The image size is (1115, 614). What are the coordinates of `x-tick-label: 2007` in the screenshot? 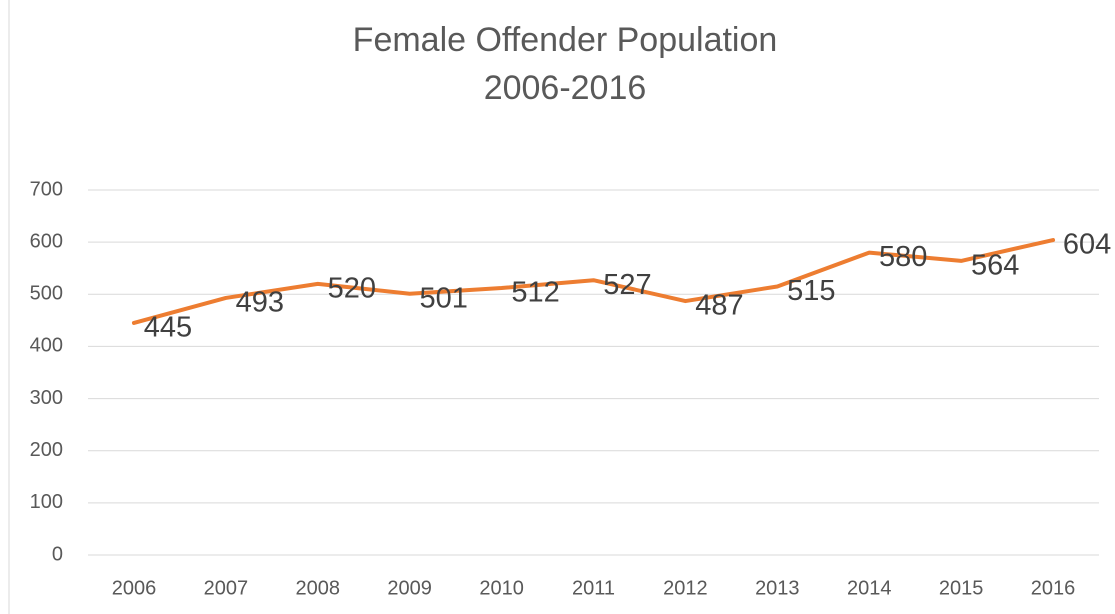 It's located at (226, 588).